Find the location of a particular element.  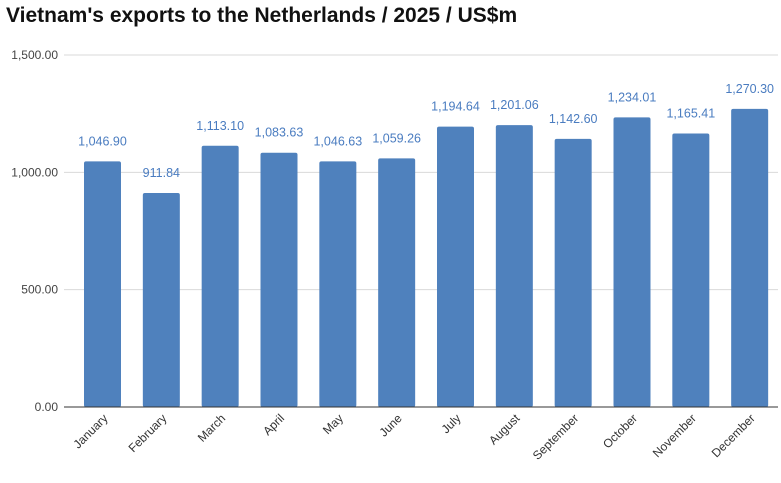

bar-may is located at coordinates (338, 284).